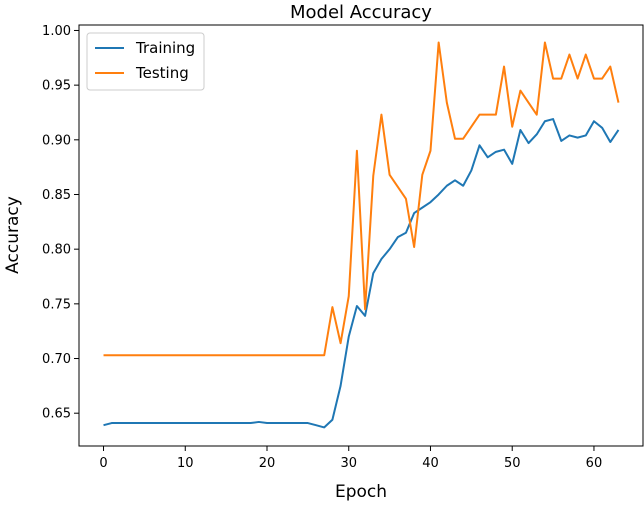  What do you see at coordinates (512, 463) in the screenshot?
I see `x-tick-label: 50` at bounding box center [512, 463].